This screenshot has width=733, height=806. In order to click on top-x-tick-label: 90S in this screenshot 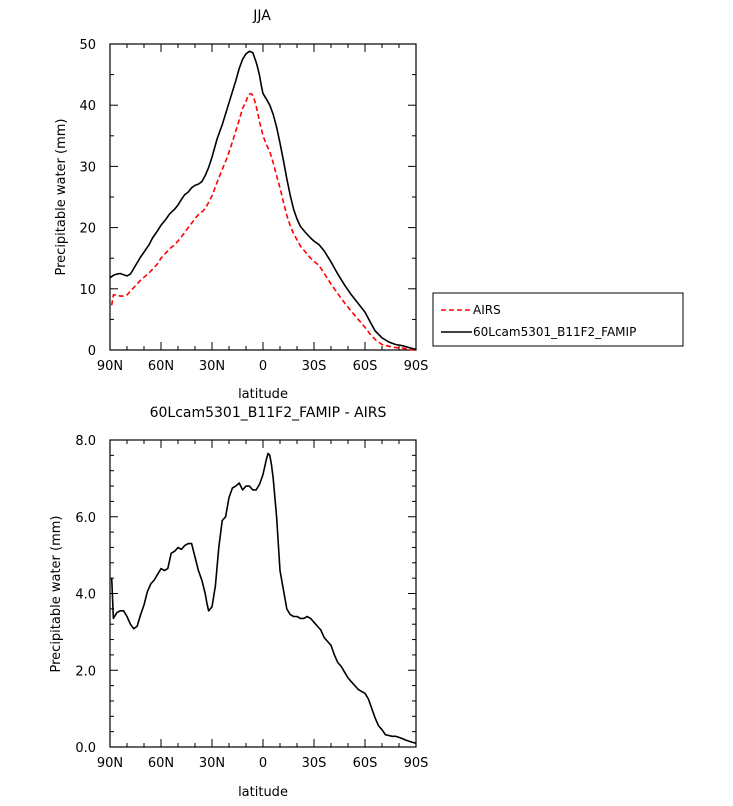, I will do `click(416, 366)`.